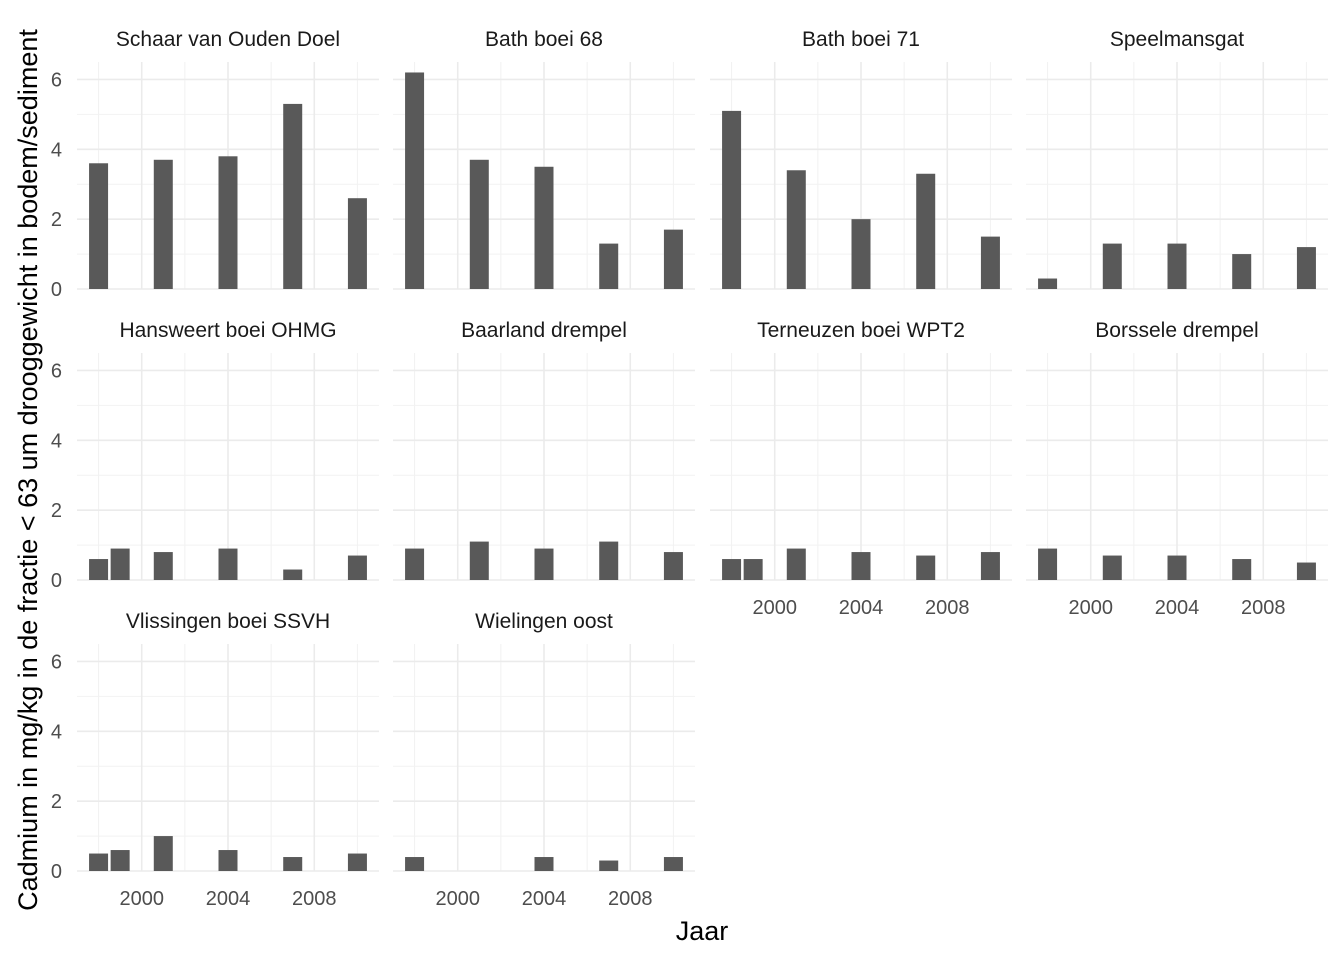  I want to click on facet-title: Bath boei 71, so click(861, 39).